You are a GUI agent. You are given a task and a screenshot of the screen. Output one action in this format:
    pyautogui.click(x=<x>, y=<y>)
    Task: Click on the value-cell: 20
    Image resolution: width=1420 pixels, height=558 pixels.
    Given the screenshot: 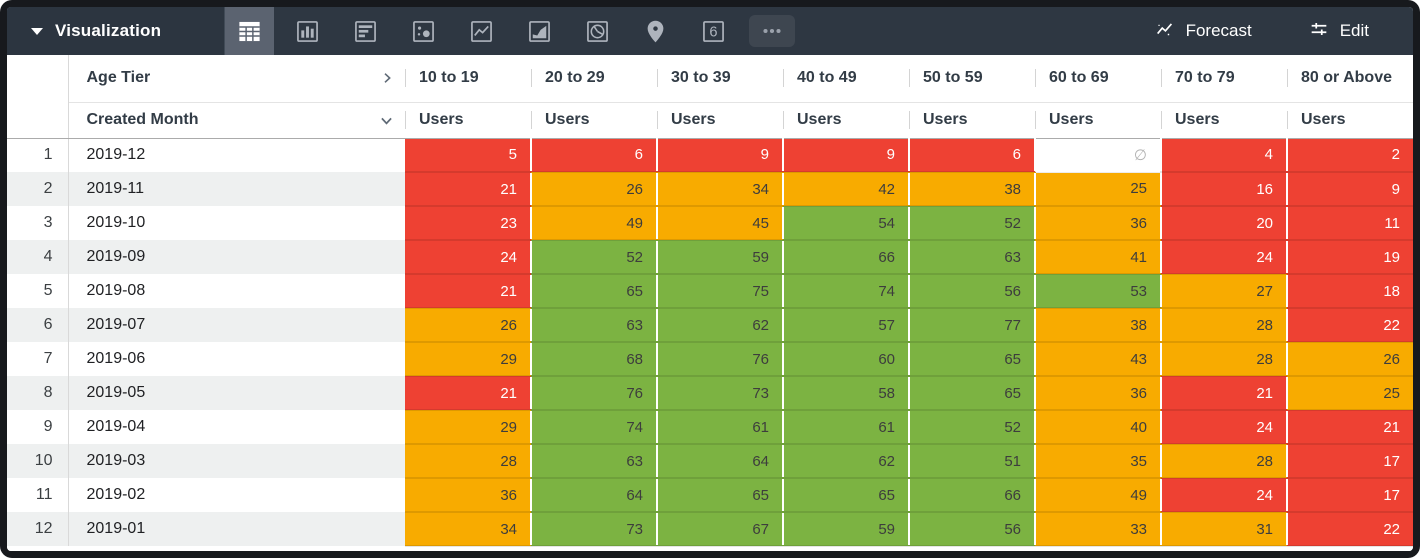 What is the action you would take?
    pyautogui.click(x=1223, y=223)
    